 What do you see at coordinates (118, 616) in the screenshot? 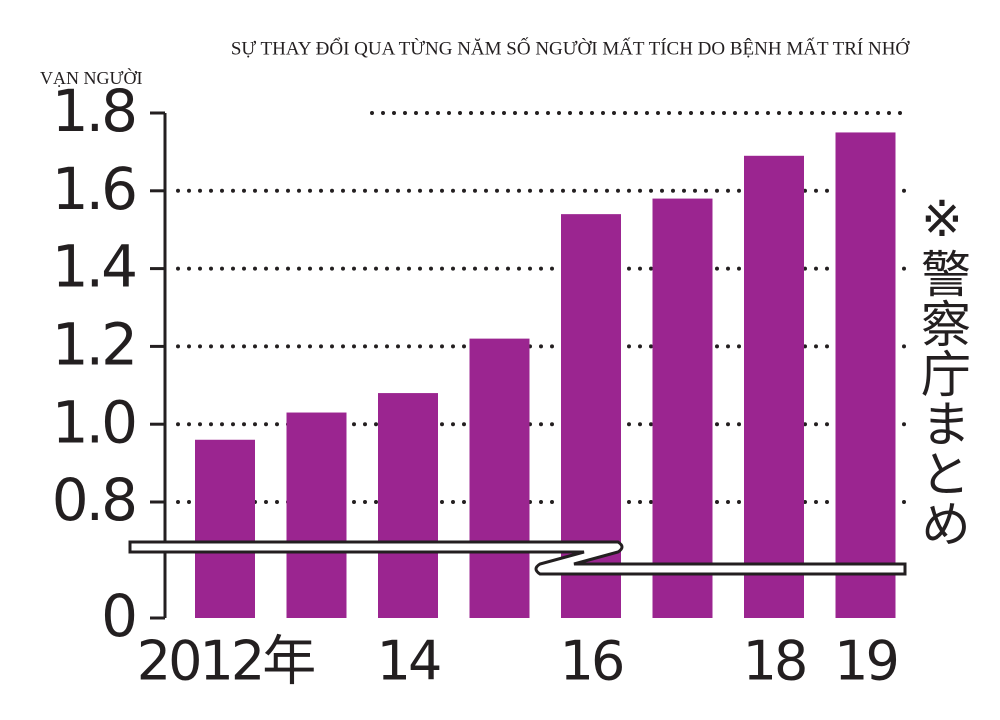
I see `y-tick-label: 0` at bounding box center [118, 616].